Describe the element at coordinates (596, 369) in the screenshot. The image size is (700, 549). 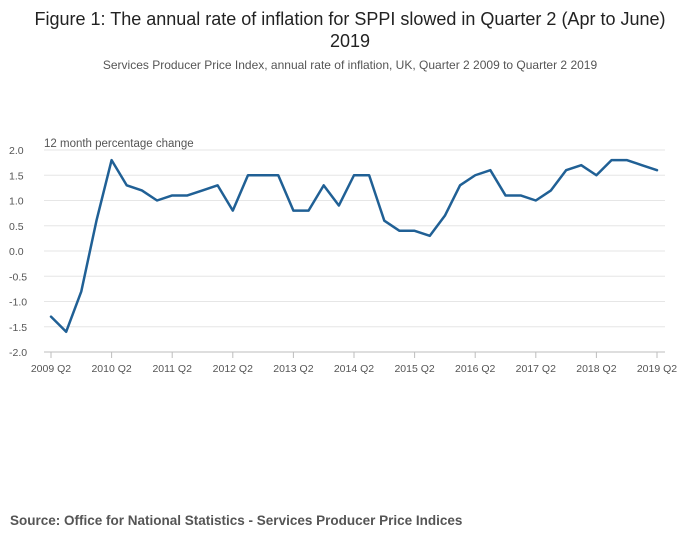
I see `x-tick-label: 2018 Q2` at that location.